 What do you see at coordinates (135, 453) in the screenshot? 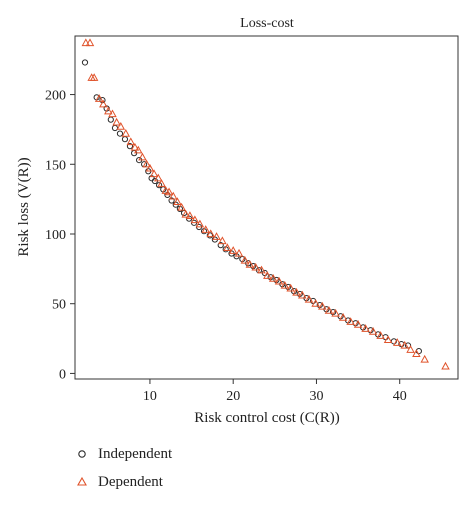
I see `legend-label-independent: Independent` at bounding box center [135, 453].